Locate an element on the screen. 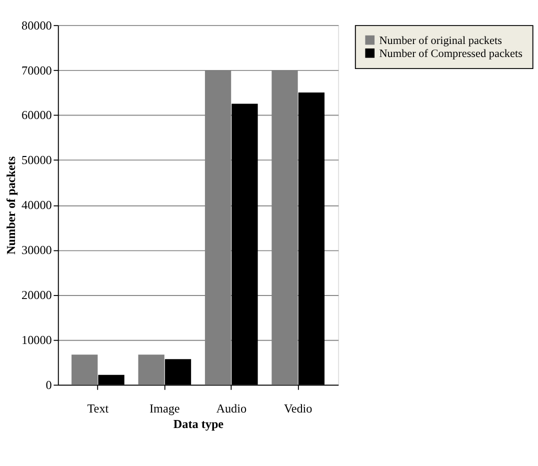 This screenshot has height=466, width=538. y-axis-title: Number of packets is located at coordinates (11, 205).